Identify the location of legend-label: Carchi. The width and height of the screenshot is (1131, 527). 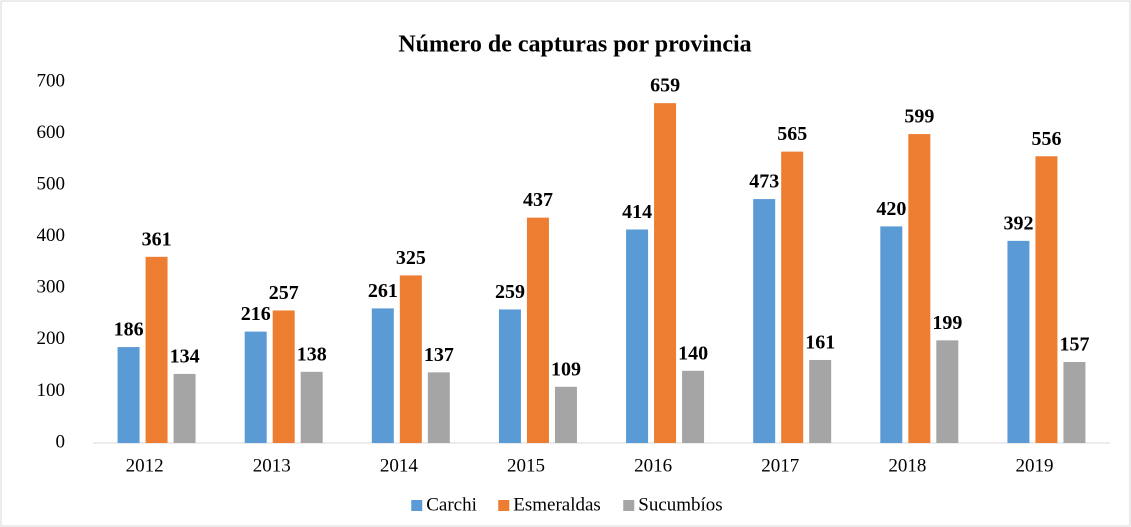
(451, 504).